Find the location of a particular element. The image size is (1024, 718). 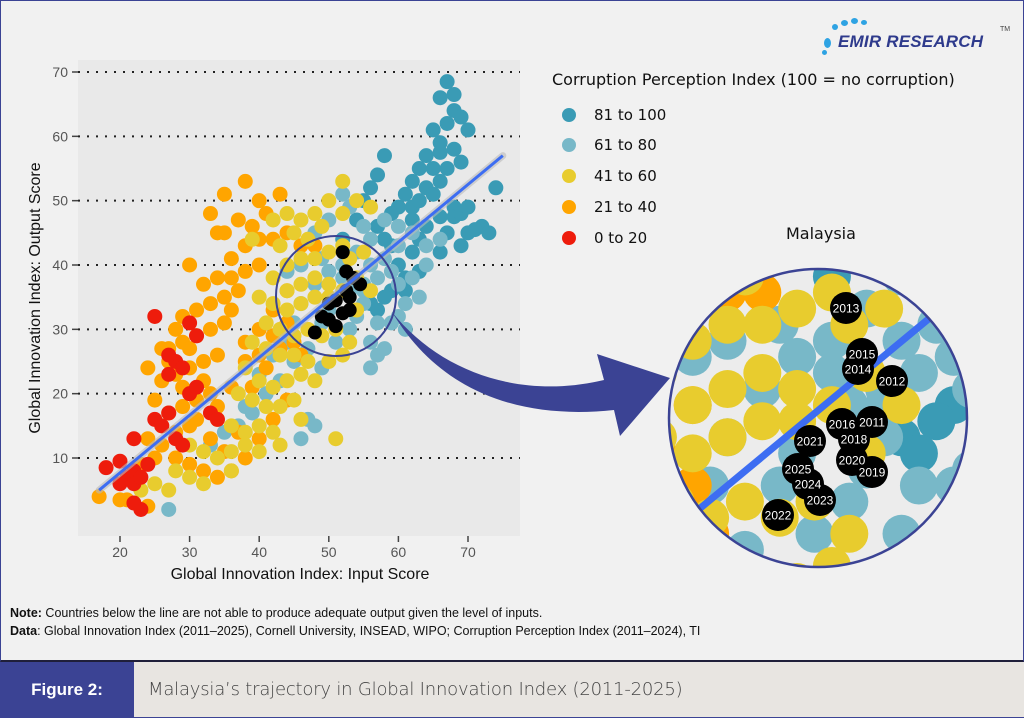

x-axis-title: Global Innovation Index: Input Score is located at coordinates (300, 574).